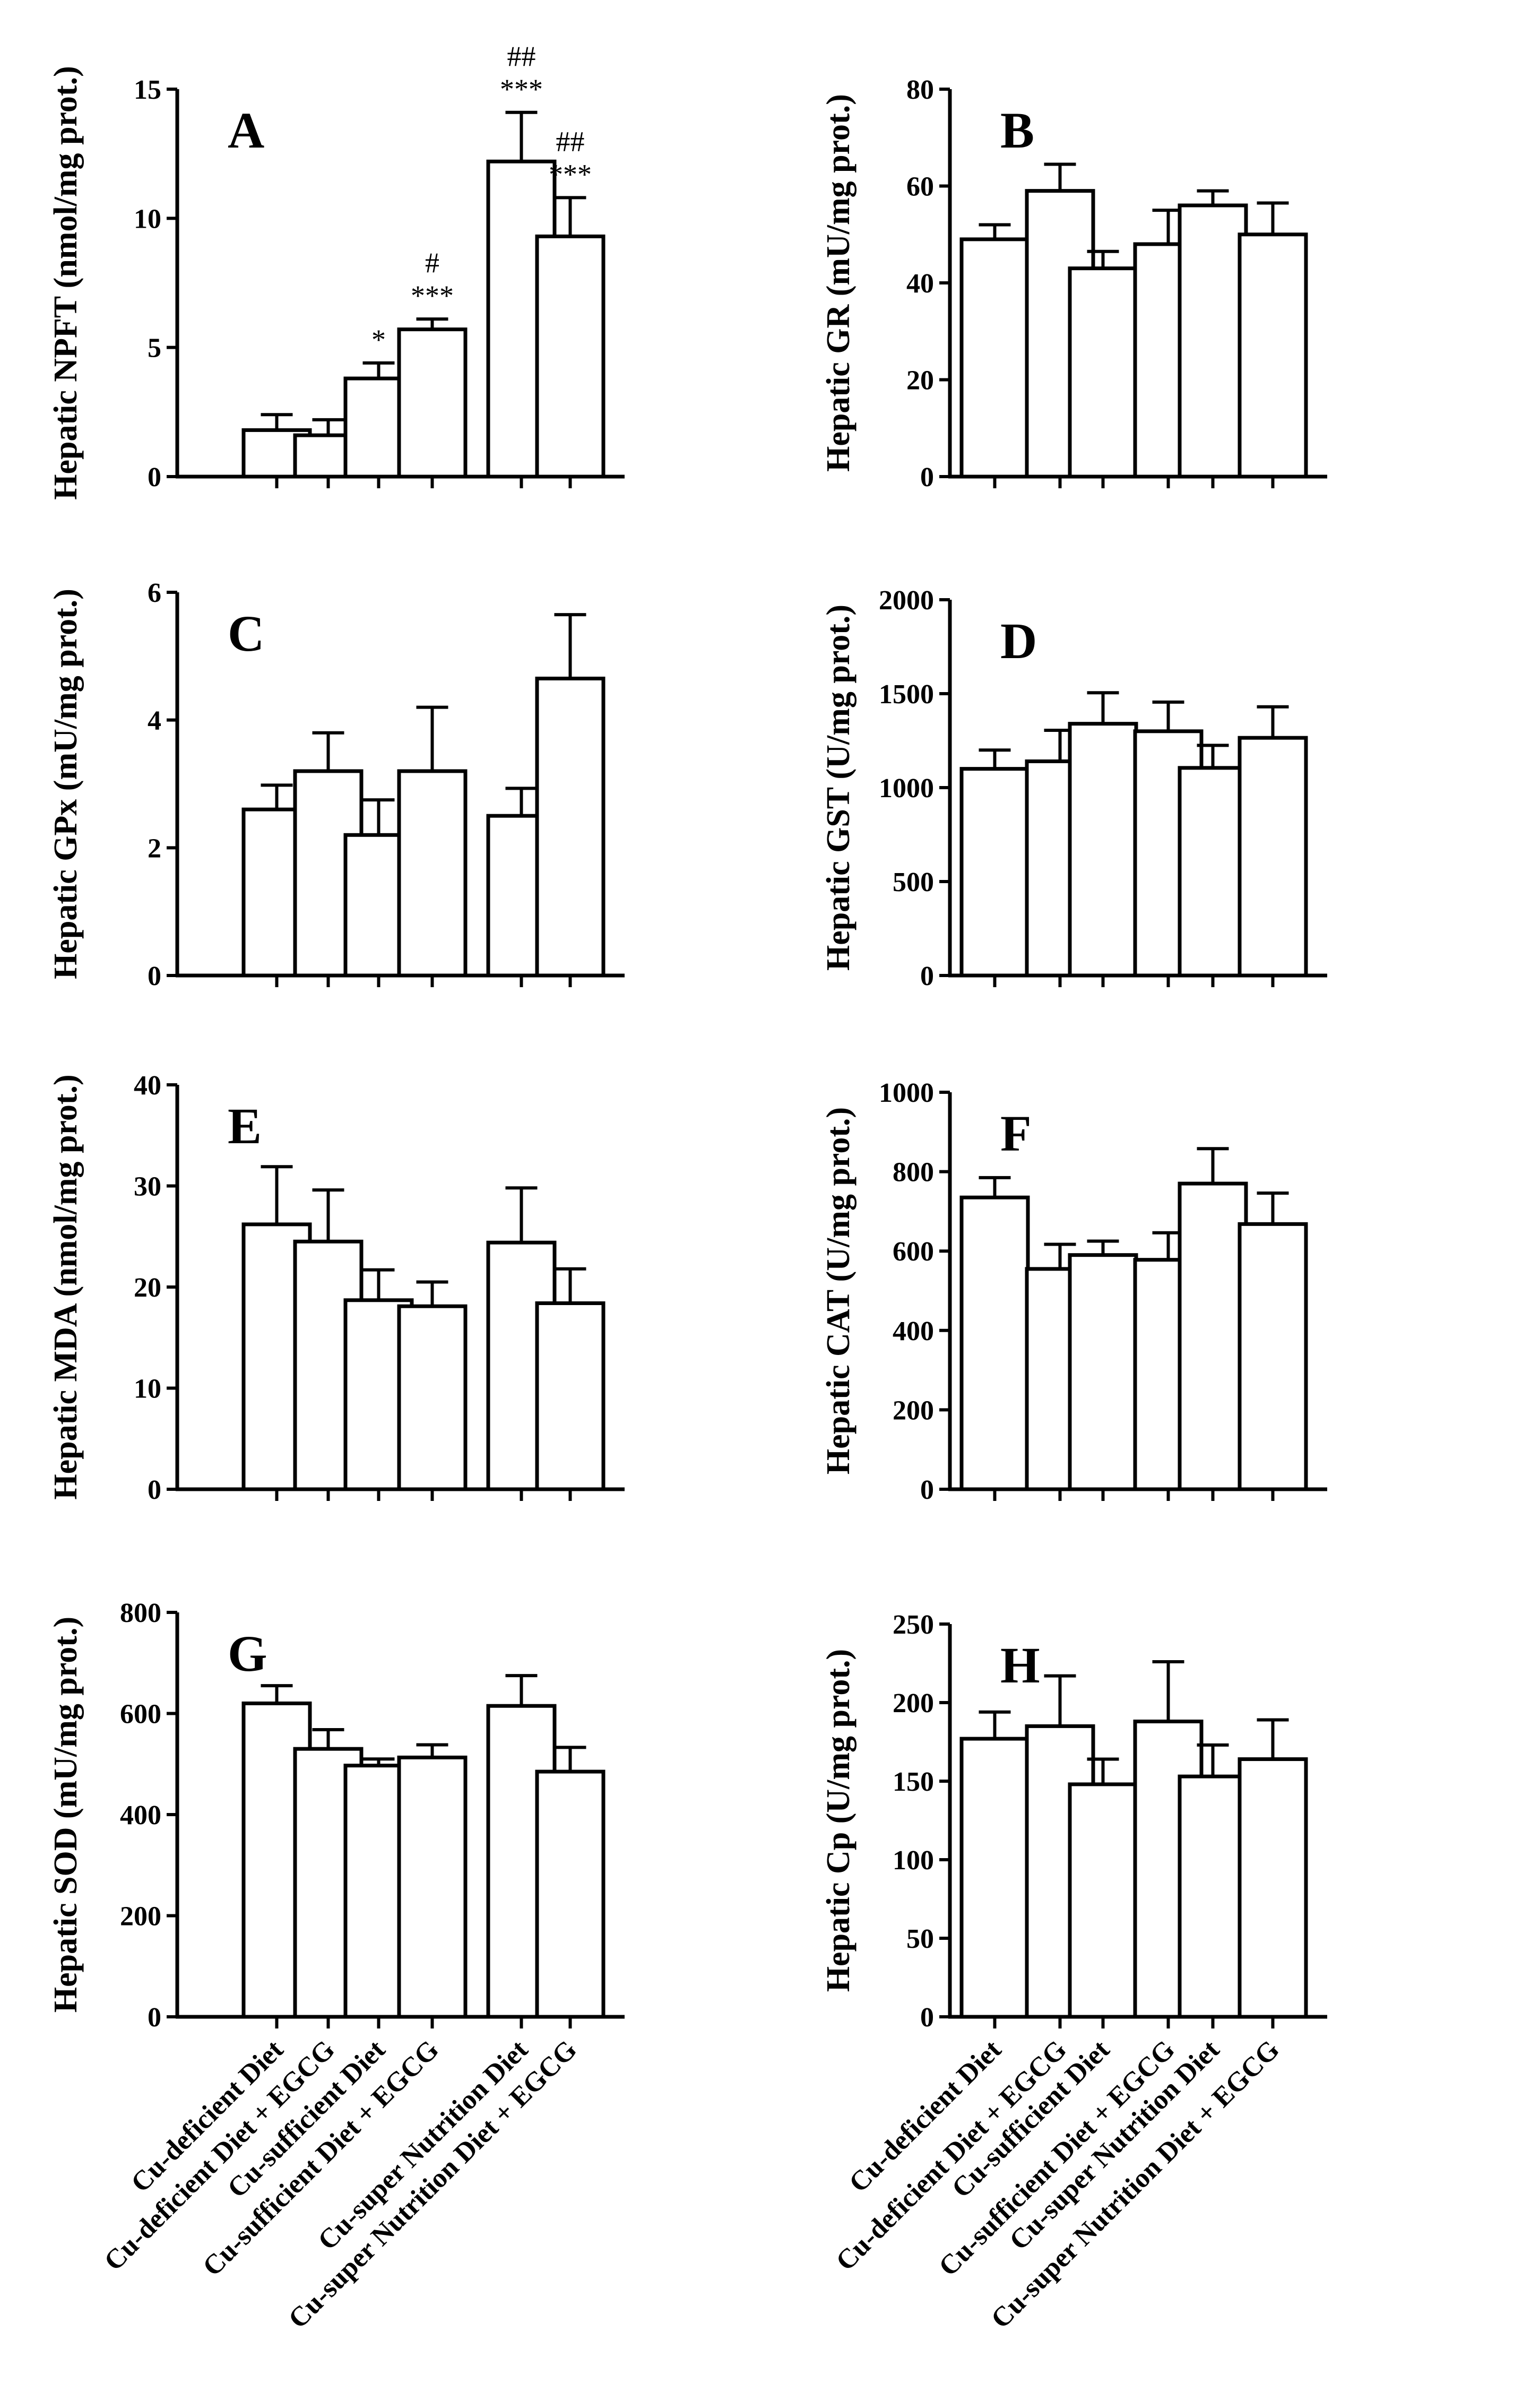  Describe the element at coordinates (154, 593) in the screenshot. I see `y-tick-label: 6` at that location.